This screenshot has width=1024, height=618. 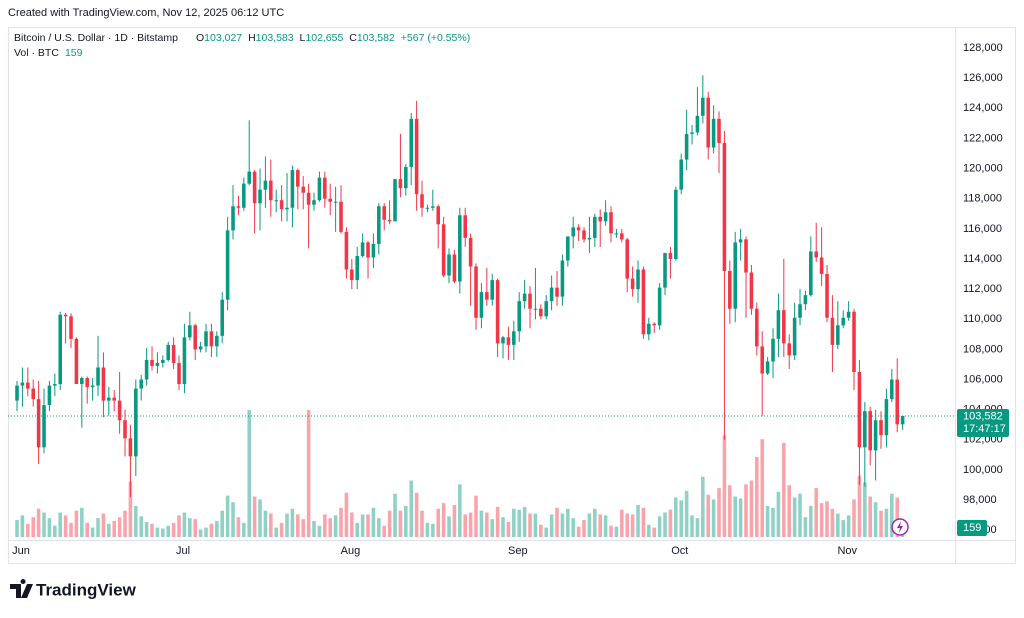 What do you see at coordinates (303, 38) in the screenshot?
I see `l-label: L` at bounding box center [303, 38].